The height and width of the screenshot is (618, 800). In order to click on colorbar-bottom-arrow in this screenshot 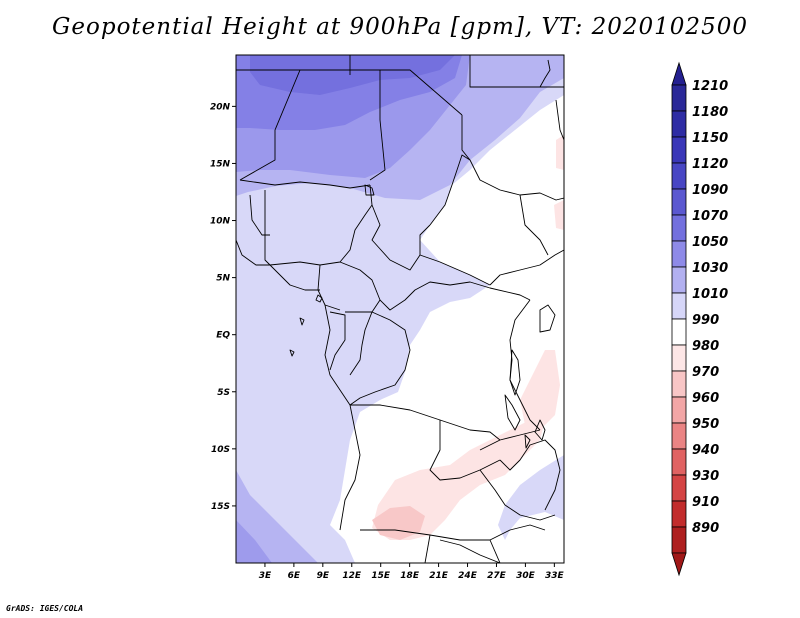, I will do `click(679, 564)`.